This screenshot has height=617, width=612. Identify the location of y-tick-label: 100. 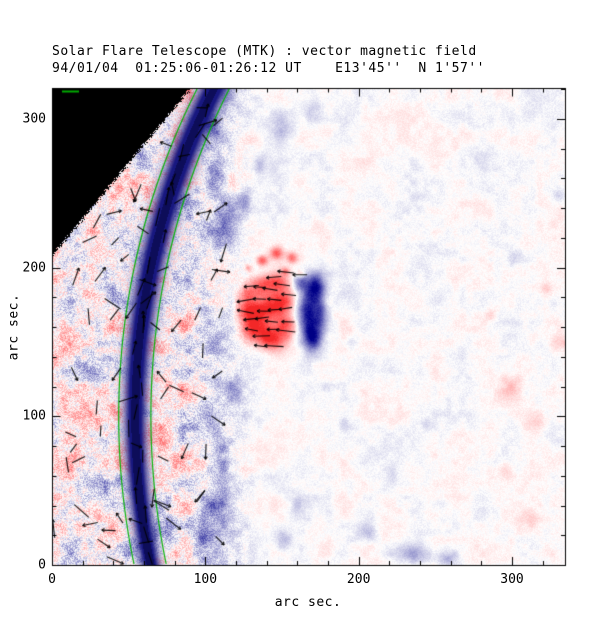
(34, 416).